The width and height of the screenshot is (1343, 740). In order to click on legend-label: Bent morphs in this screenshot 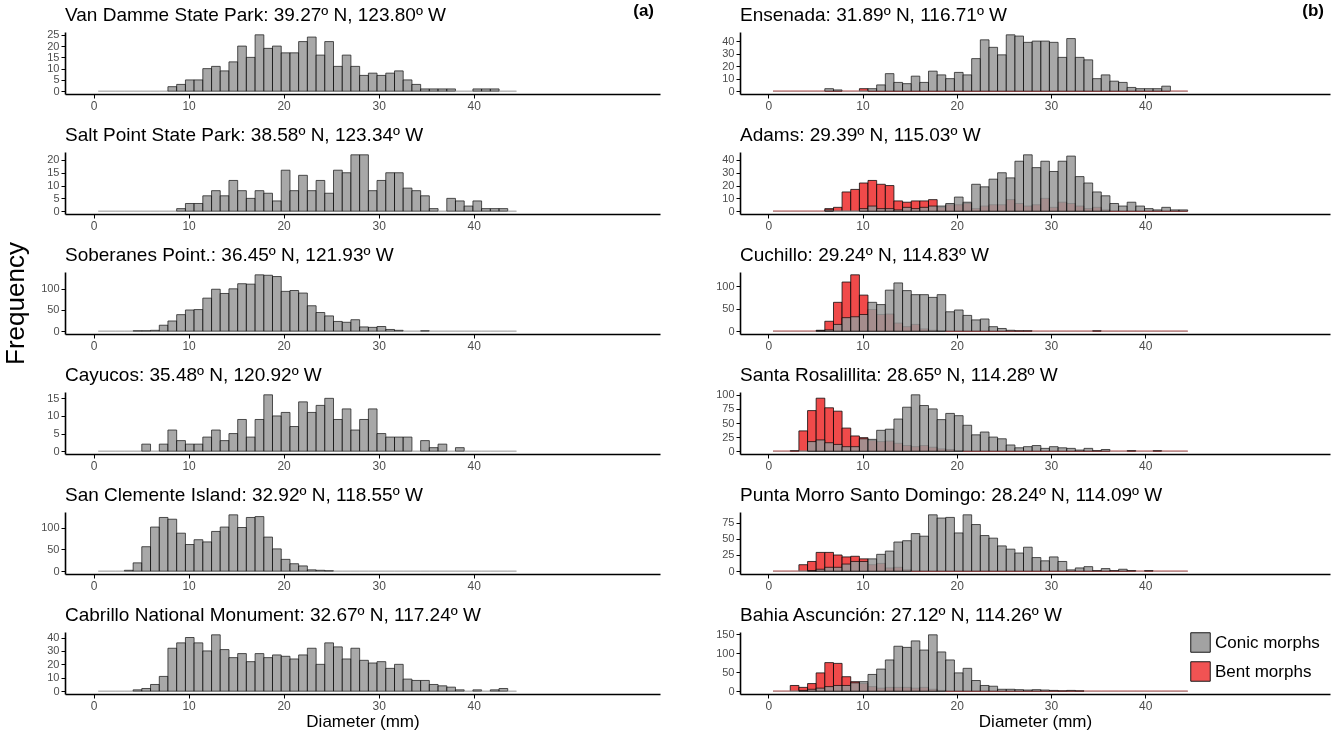, I will do `click(1263, 671)`.